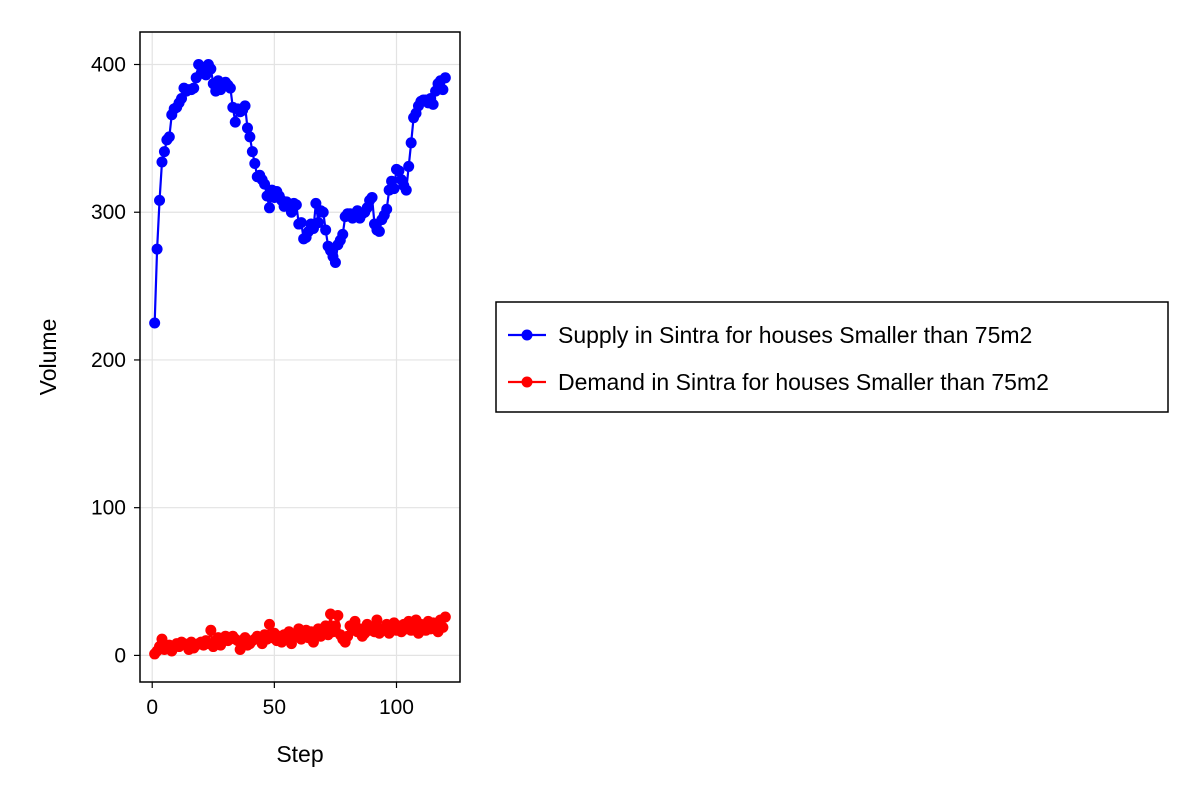 Image resolution: width=1200 pixels, height=800 pixels. I want to click on x-tick-label: 0, so click(152, 707).